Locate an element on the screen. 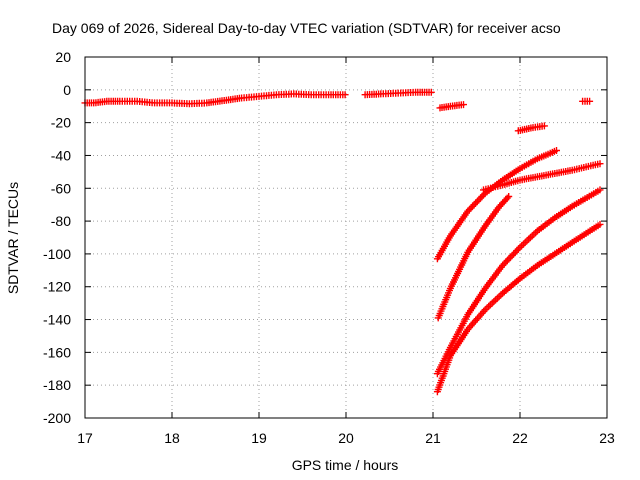 The height and width of the screenshot is (480, 640). series-arc-e is located at coordinates (518, 308).